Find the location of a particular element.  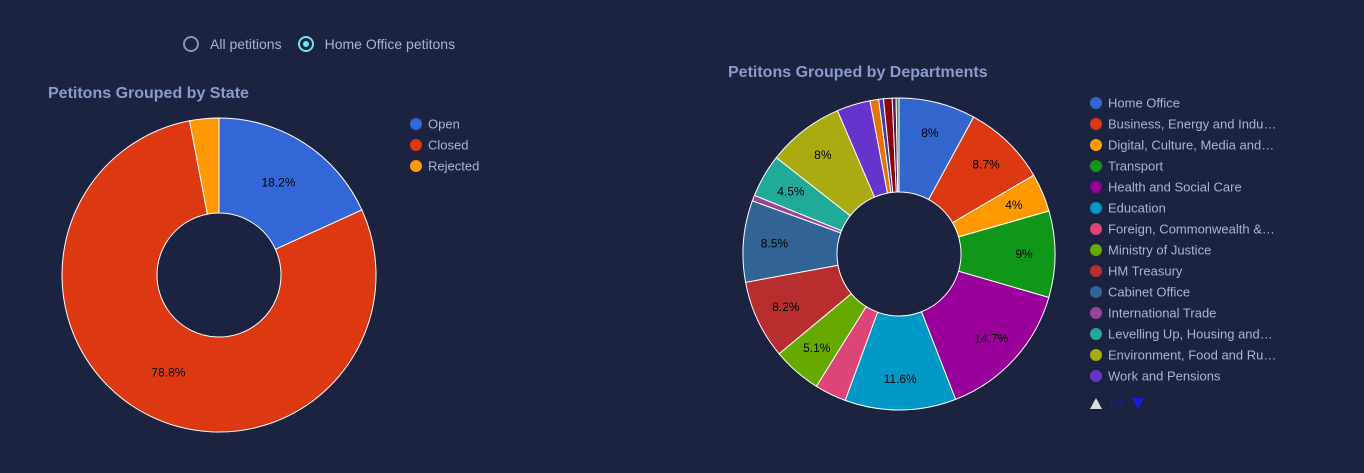

dept-slice-label: 9% is located at coordinates (1024, 254).